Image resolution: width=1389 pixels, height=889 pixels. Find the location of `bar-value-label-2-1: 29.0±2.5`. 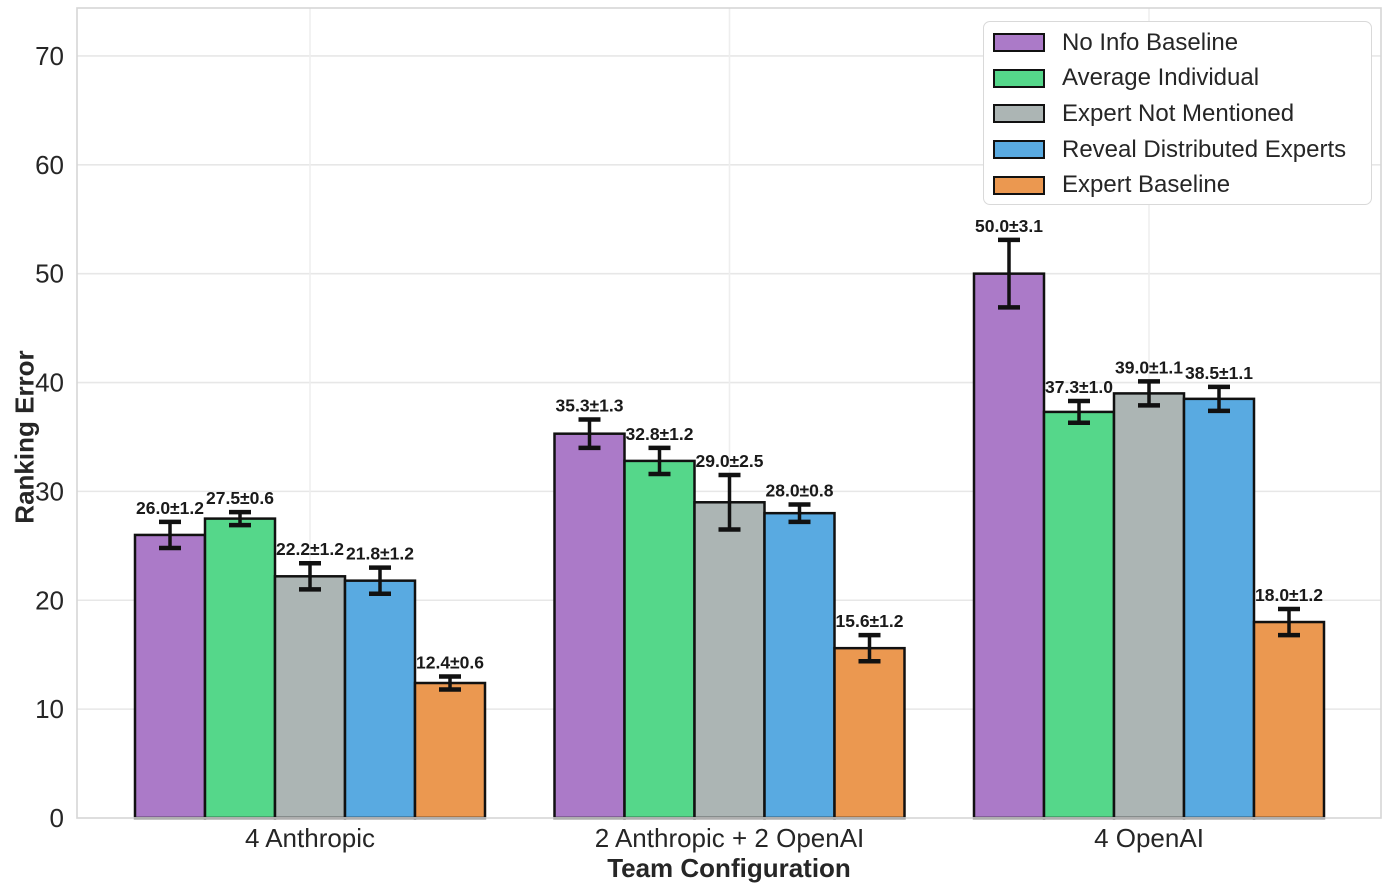

bar-value-label-2-1: 29.0±2.5 is located at coordinates (730, 461).